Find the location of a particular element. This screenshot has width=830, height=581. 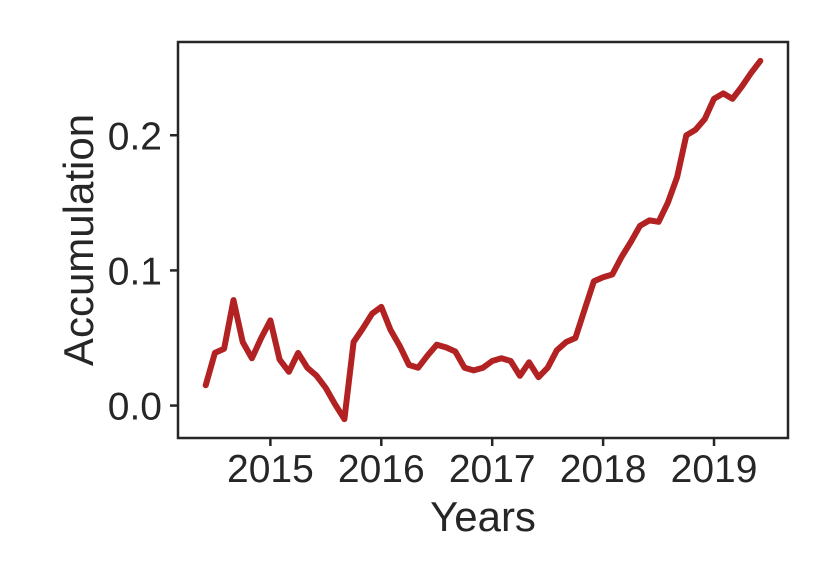

y-axis-label: Accumulation is located at coordinates (78, 240).